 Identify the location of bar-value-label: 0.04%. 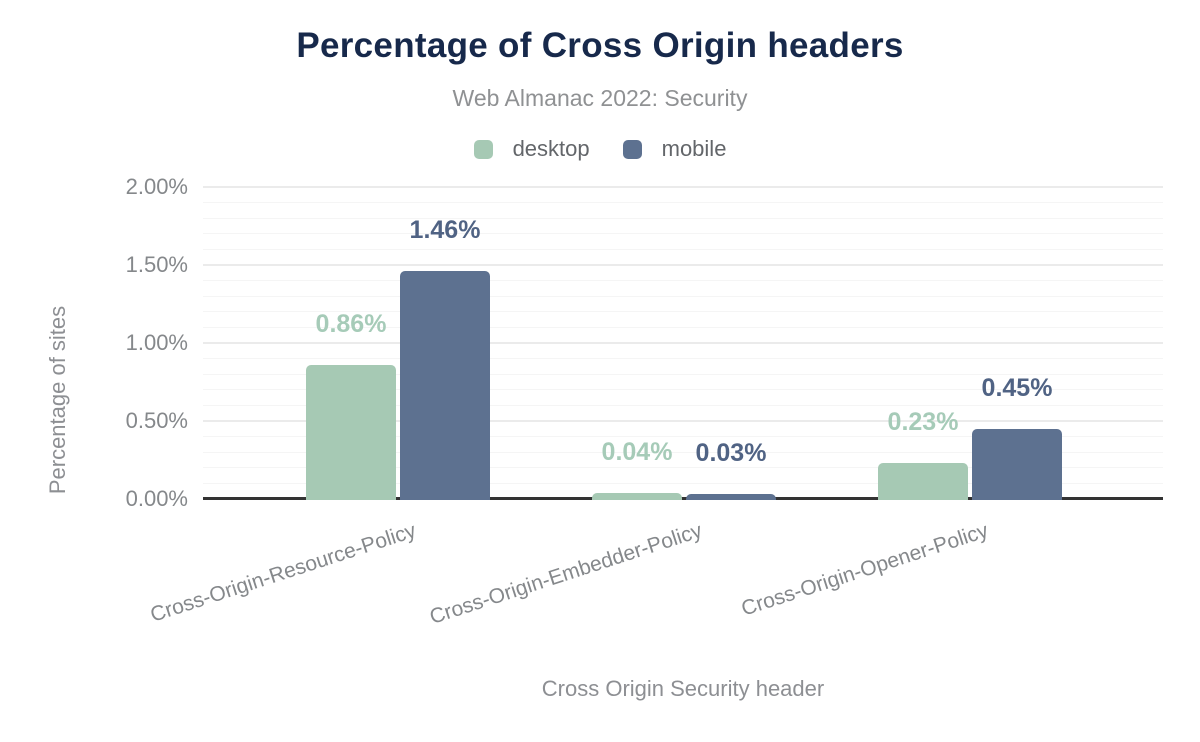
(637, 451).